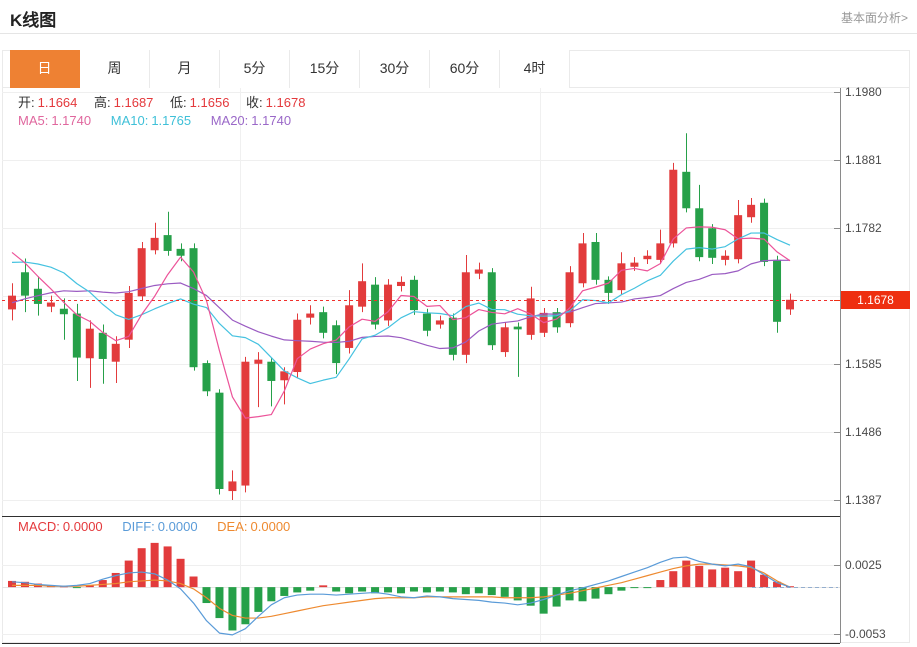 The width and height of the screenshot is (917, 647). I want to click on ma20-legend: MA20: 1.1740, so click(251, 120).